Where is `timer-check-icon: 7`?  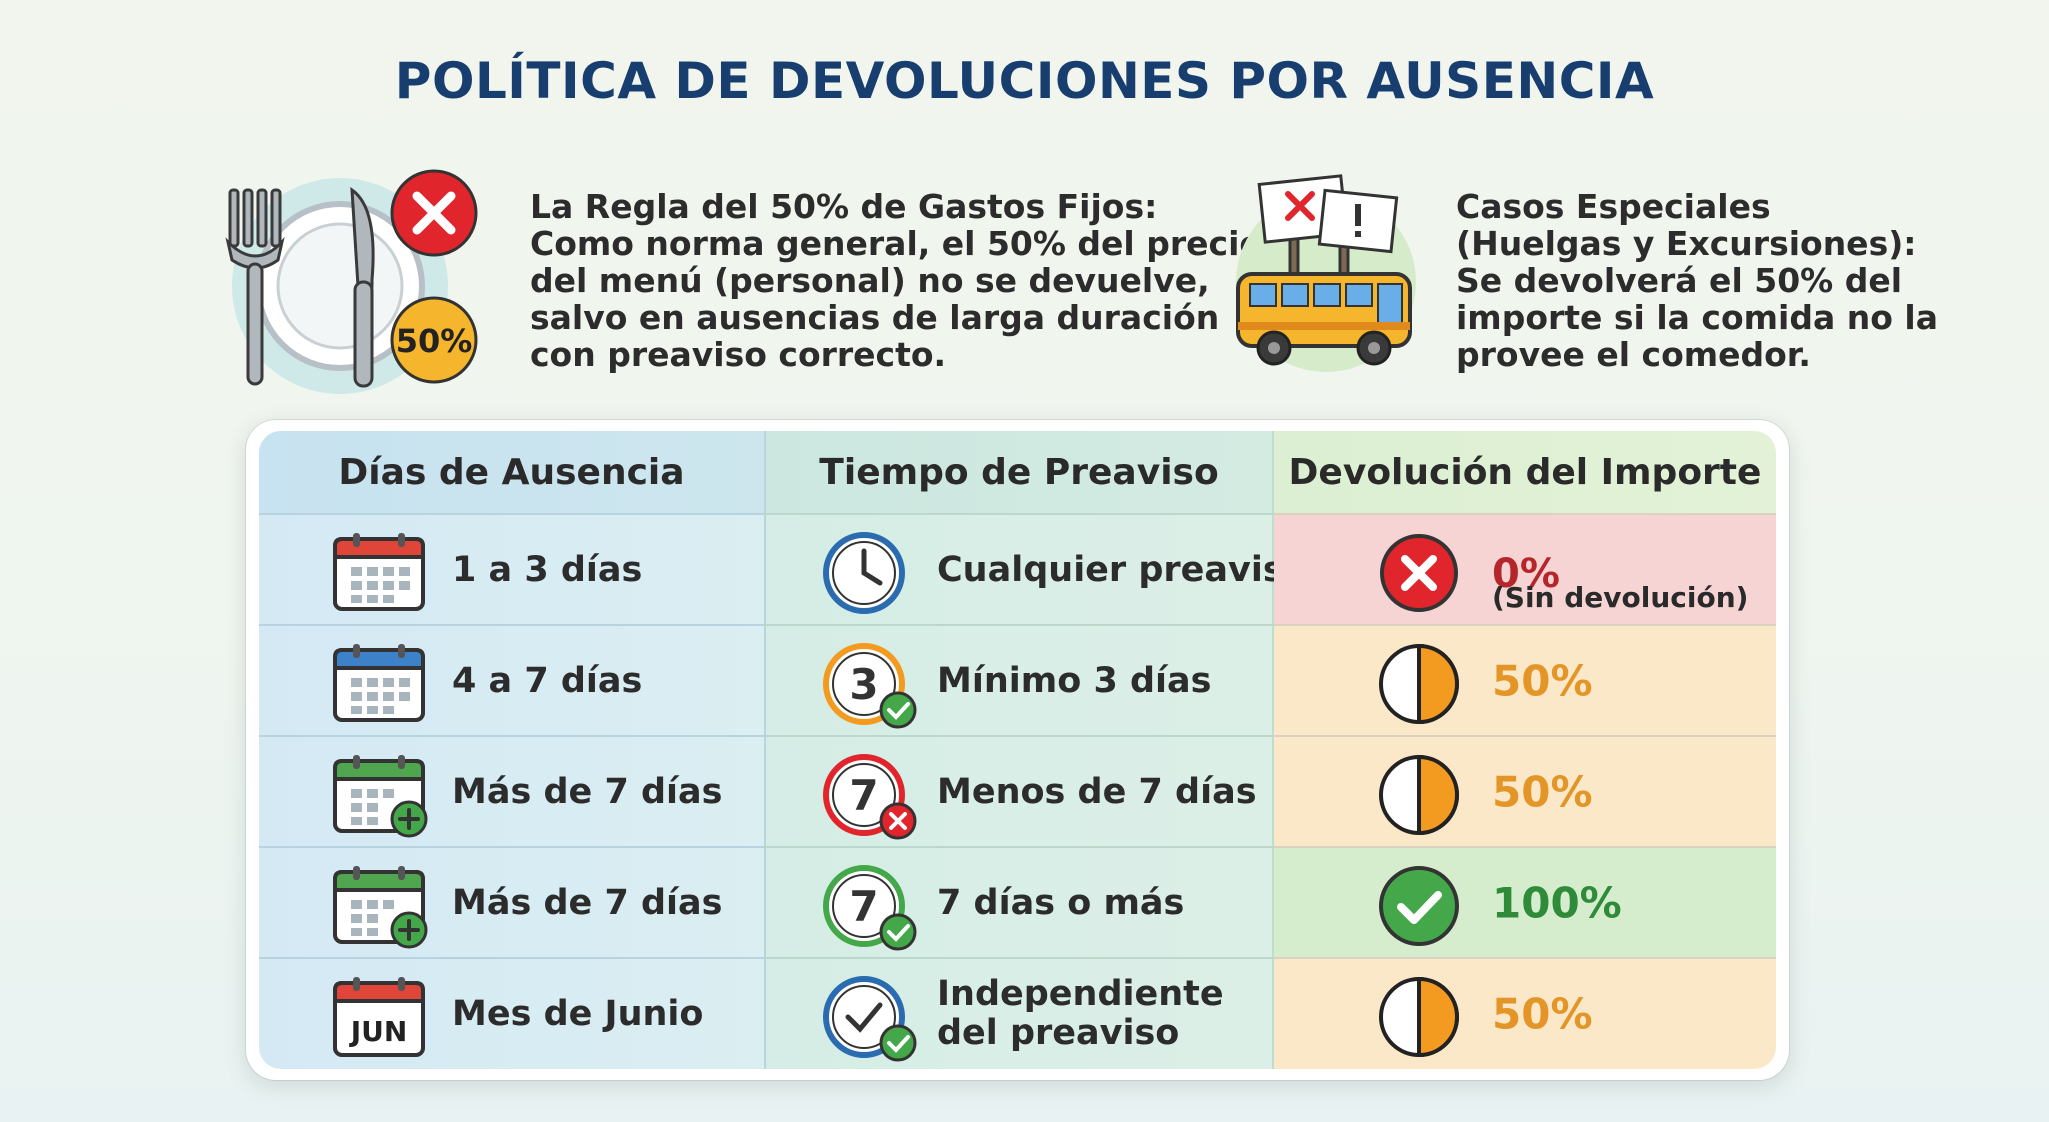
timer-check-icon: 7 is located at coordinates (870, 911).